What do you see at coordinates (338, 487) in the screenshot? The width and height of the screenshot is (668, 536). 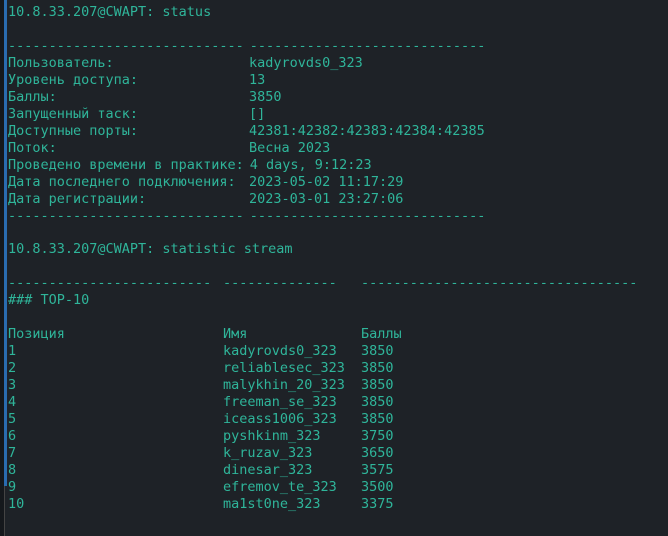 I see `table-row: 9 efremov_te_323 3500` at bounding box center [338, 487].